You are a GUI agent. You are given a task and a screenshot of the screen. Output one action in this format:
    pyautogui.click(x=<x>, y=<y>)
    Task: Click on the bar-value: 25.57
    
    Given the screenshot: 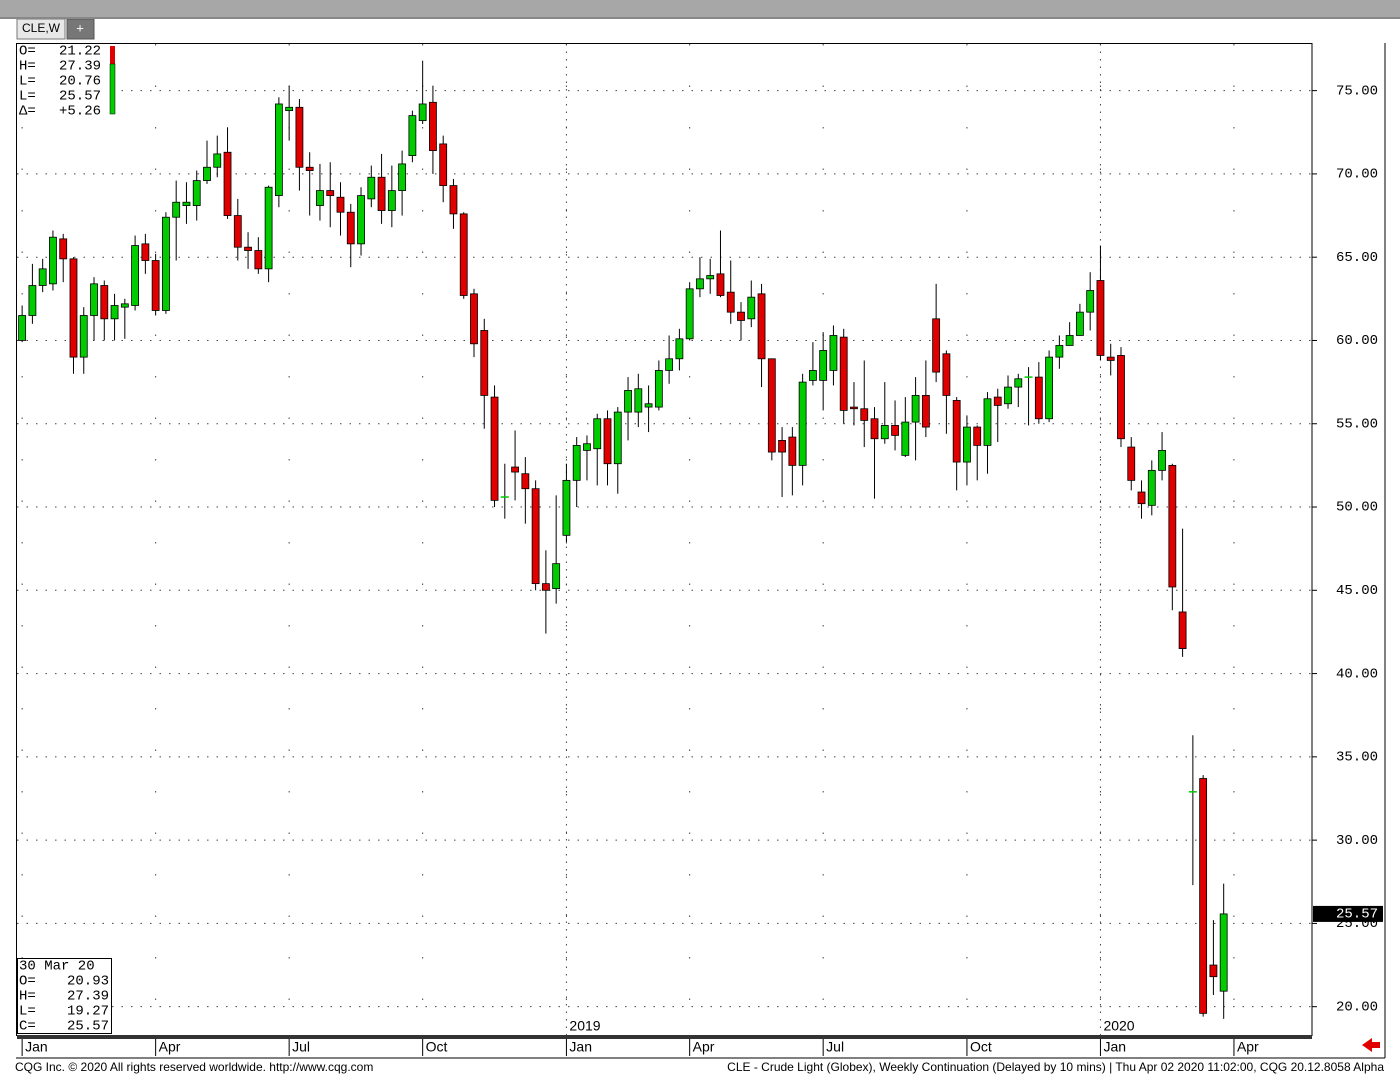 What is the action you would take?
    pyautogui.click(x=88, y=1027)
    